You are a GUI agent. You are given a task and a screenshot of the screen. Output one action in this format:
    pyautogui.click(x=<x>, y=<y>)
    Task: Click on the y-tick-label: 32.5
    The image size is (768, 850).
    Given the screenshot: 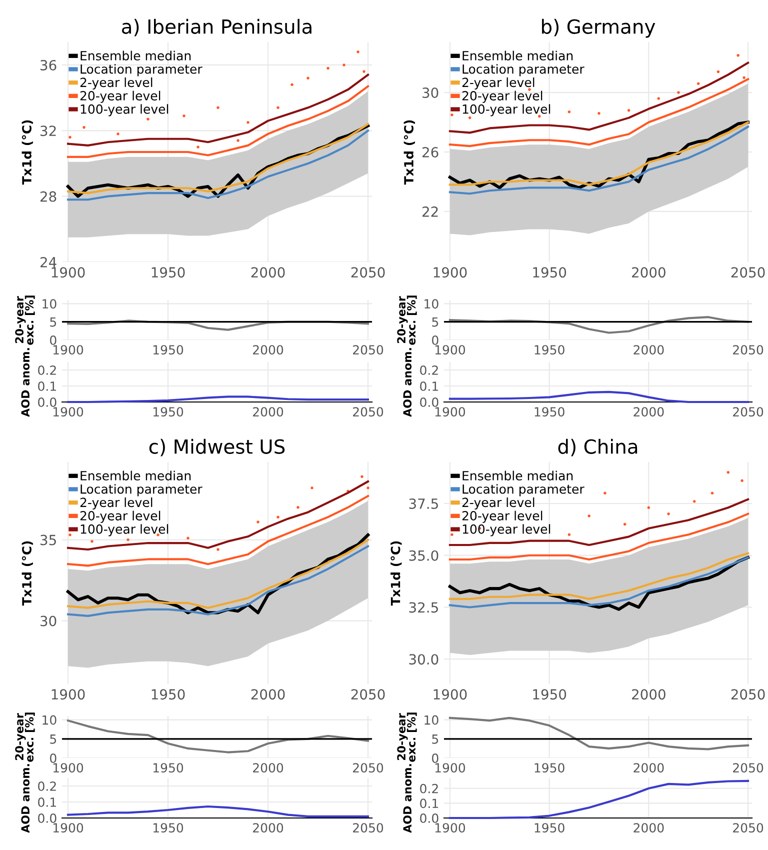 What is the action you would take?
    pyautogui.click(x=423, y=607)
    